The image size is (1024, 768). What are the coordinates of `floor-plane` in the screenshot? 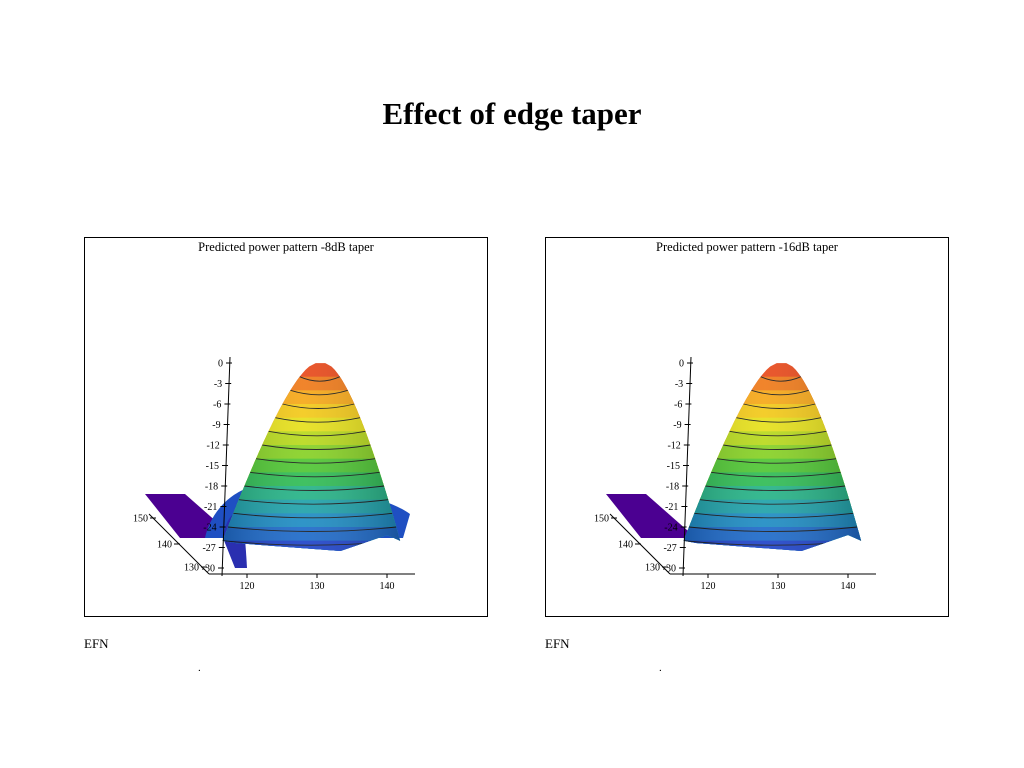 It's located at (651, 516).